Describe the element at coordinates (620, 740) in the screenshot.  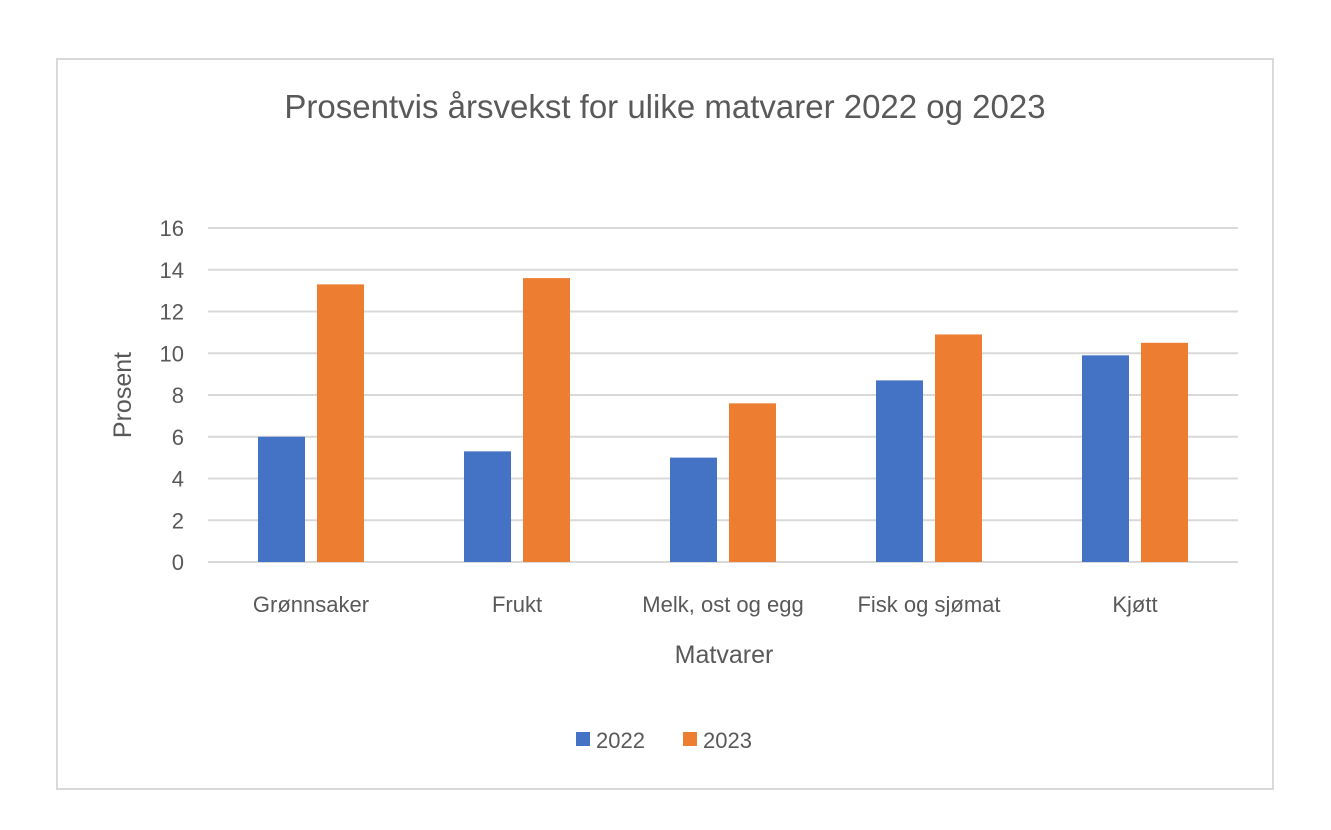
I see `legend-label: 2022` at that location.